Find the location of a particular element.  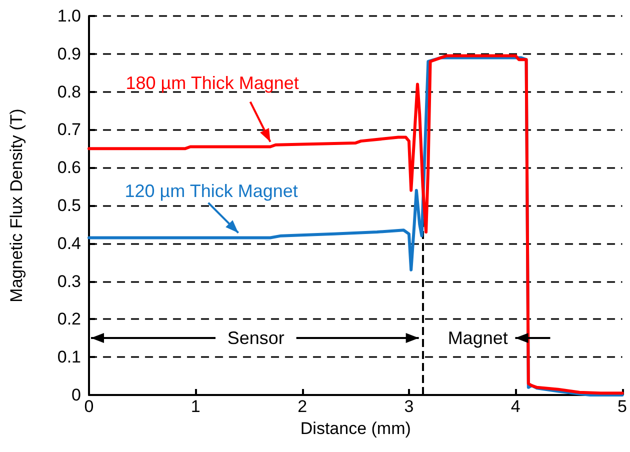

x-tick-label: 4 is located at coordinates (515, 406).